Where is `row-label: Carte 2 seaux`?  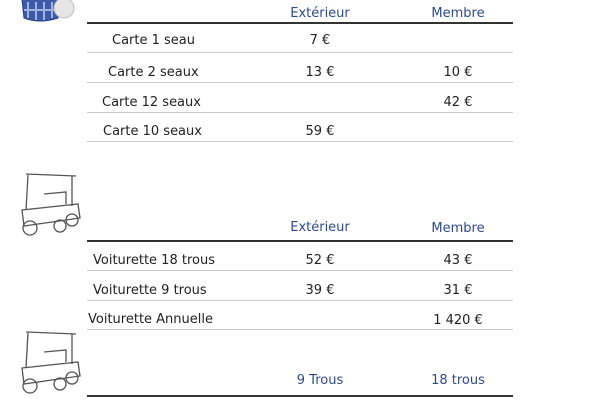
row-label: Carte 2 seaux is located at coordinates (153, 72).